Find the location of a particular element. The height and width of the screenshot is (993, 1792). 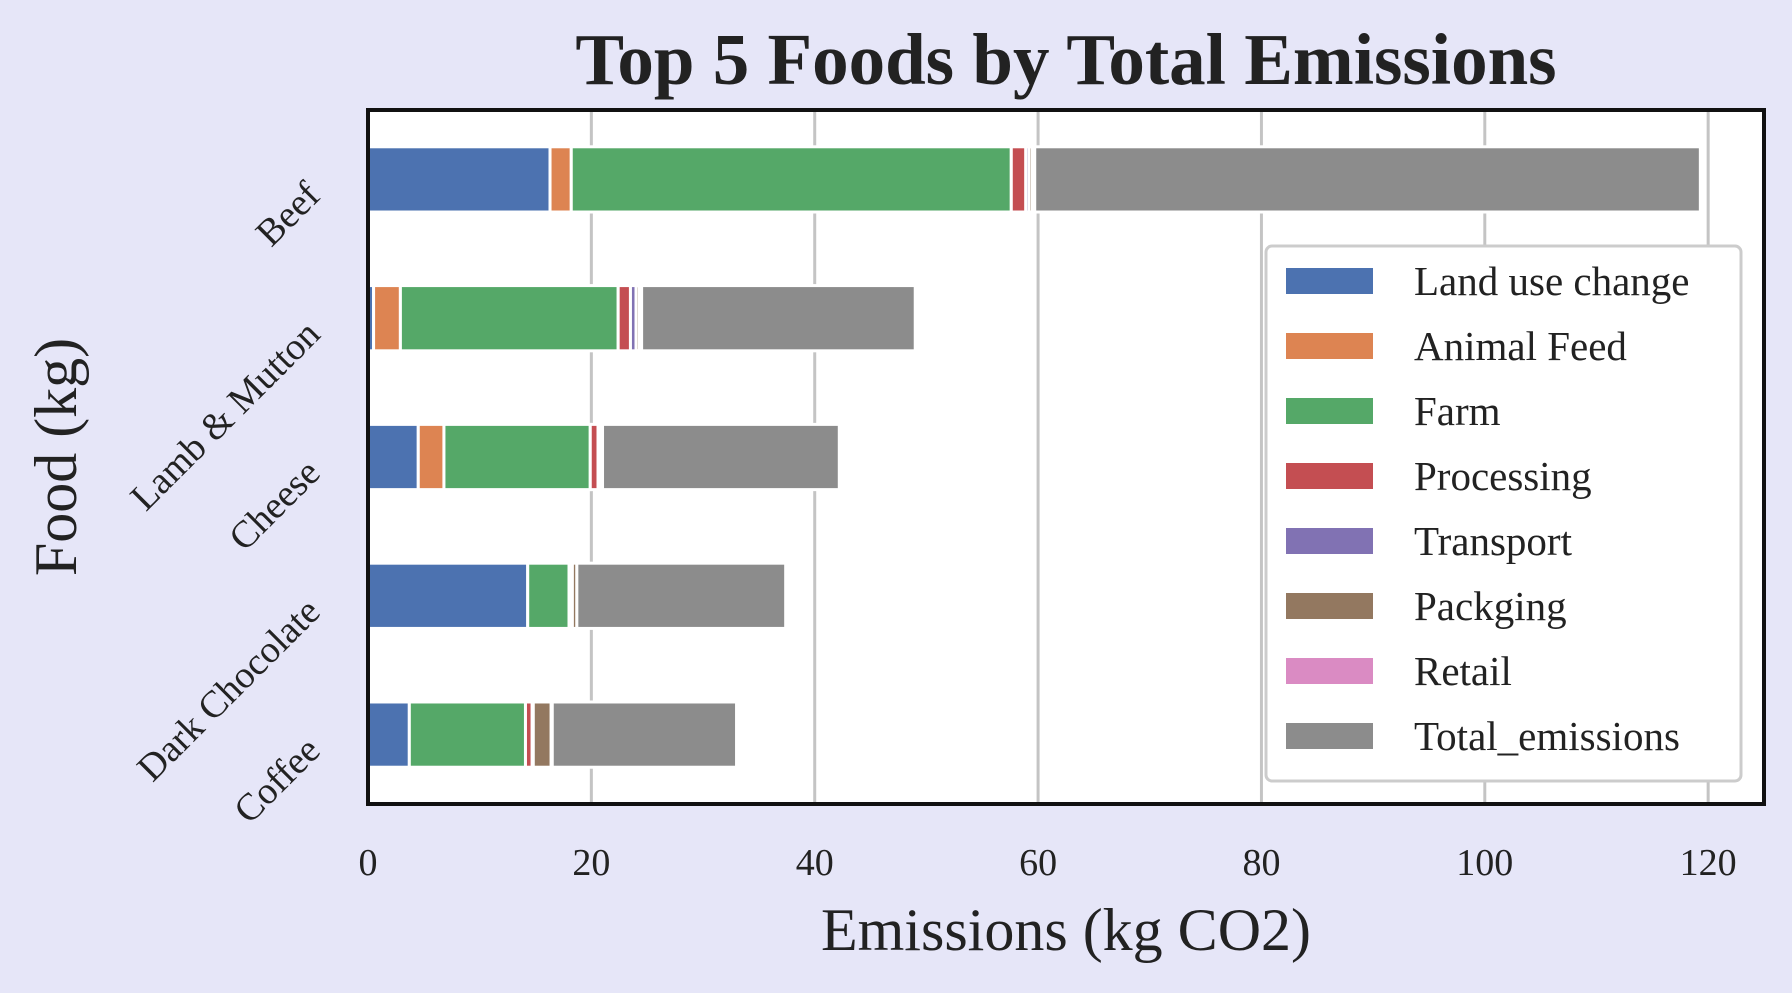

x-tick-label: 20 is located at coordinates (591, 863).